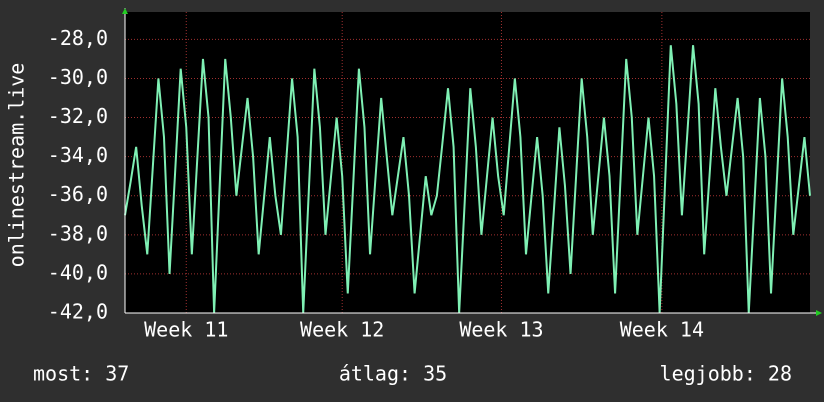 This screenshot has height=402, width=824. I want to click on y-tick-label: -30,0, so click(78, 77).